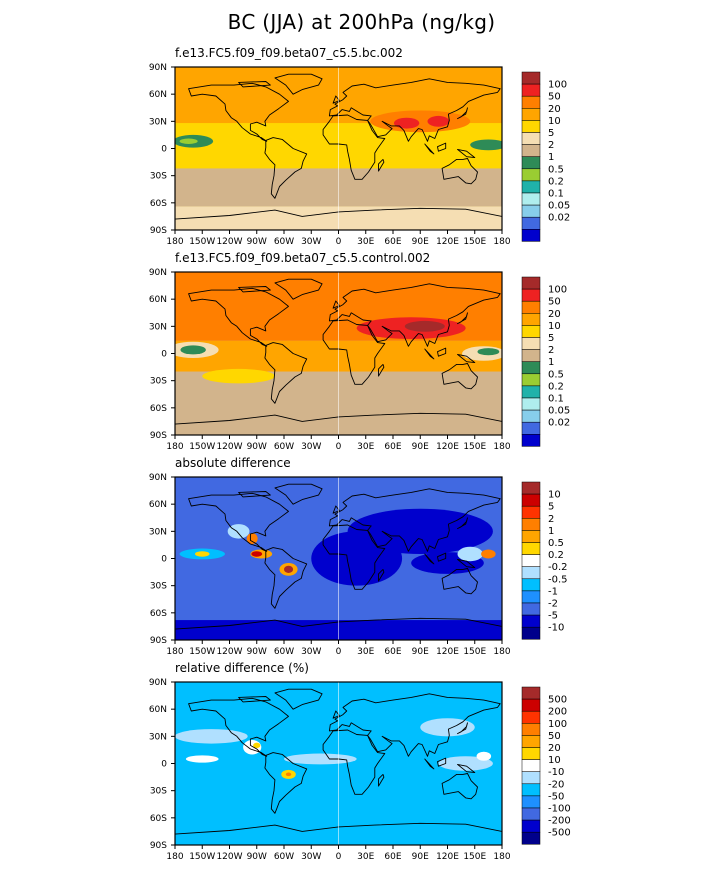  I want to click on field-central-america-peak, so click(257, 554).